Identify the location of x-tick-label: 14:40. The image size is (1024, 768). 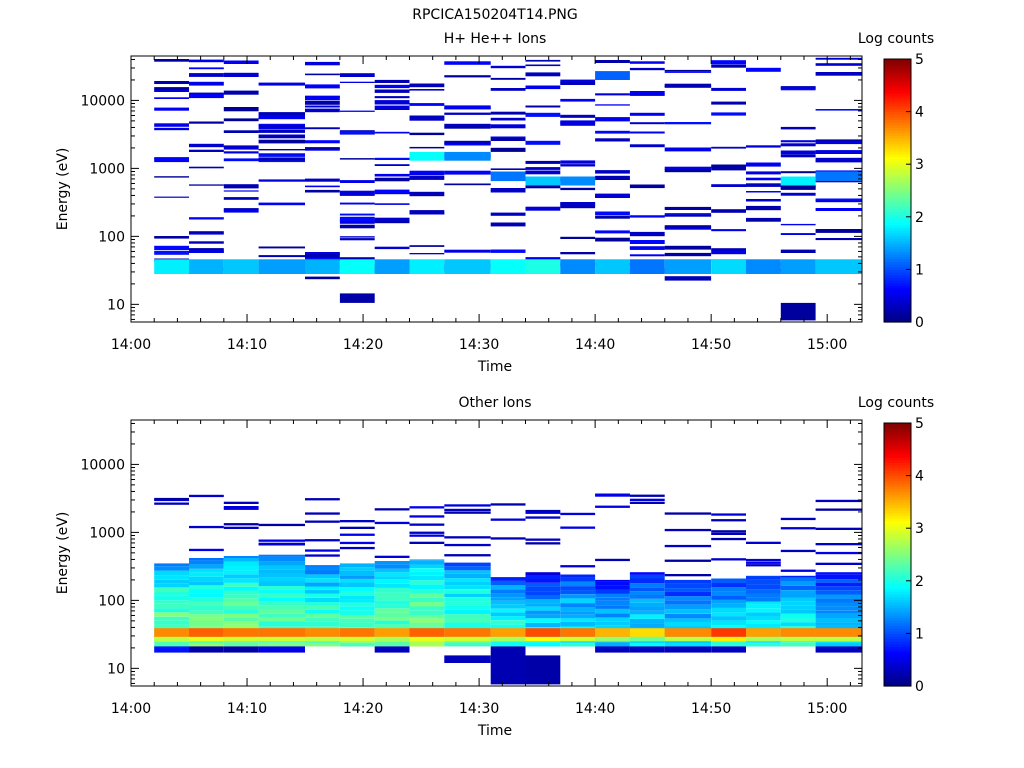
(595, 709).